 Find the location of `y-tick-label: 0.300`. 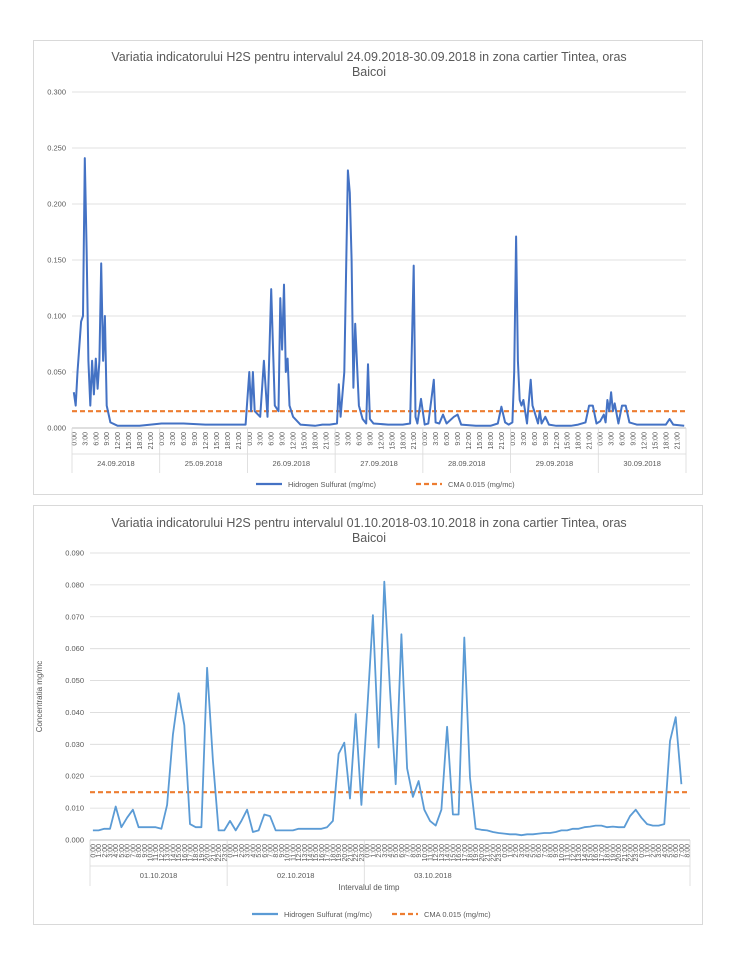

y-tick-label: 0.300 is located at coordinates (56, 92).